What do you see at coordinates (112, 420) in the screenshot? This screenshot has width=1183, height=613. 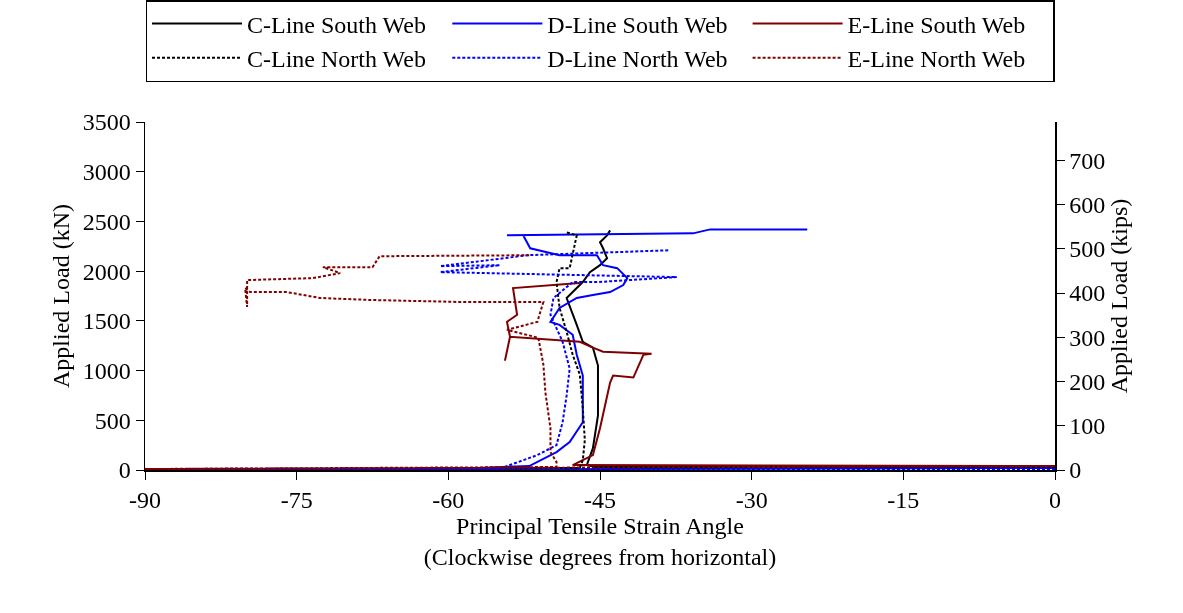 I see `y-tick-label: 500` at bounding box center [112, 420].